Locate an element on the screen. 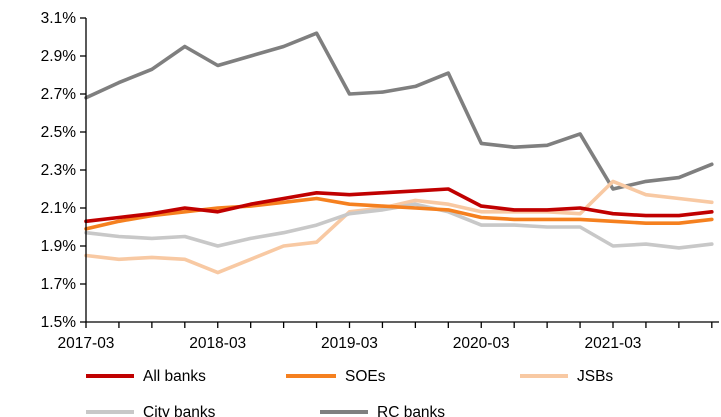 The height and width of the screenshot is (417, 721). x-tick-label: 2017-03 is located at coordinates (86, 343).